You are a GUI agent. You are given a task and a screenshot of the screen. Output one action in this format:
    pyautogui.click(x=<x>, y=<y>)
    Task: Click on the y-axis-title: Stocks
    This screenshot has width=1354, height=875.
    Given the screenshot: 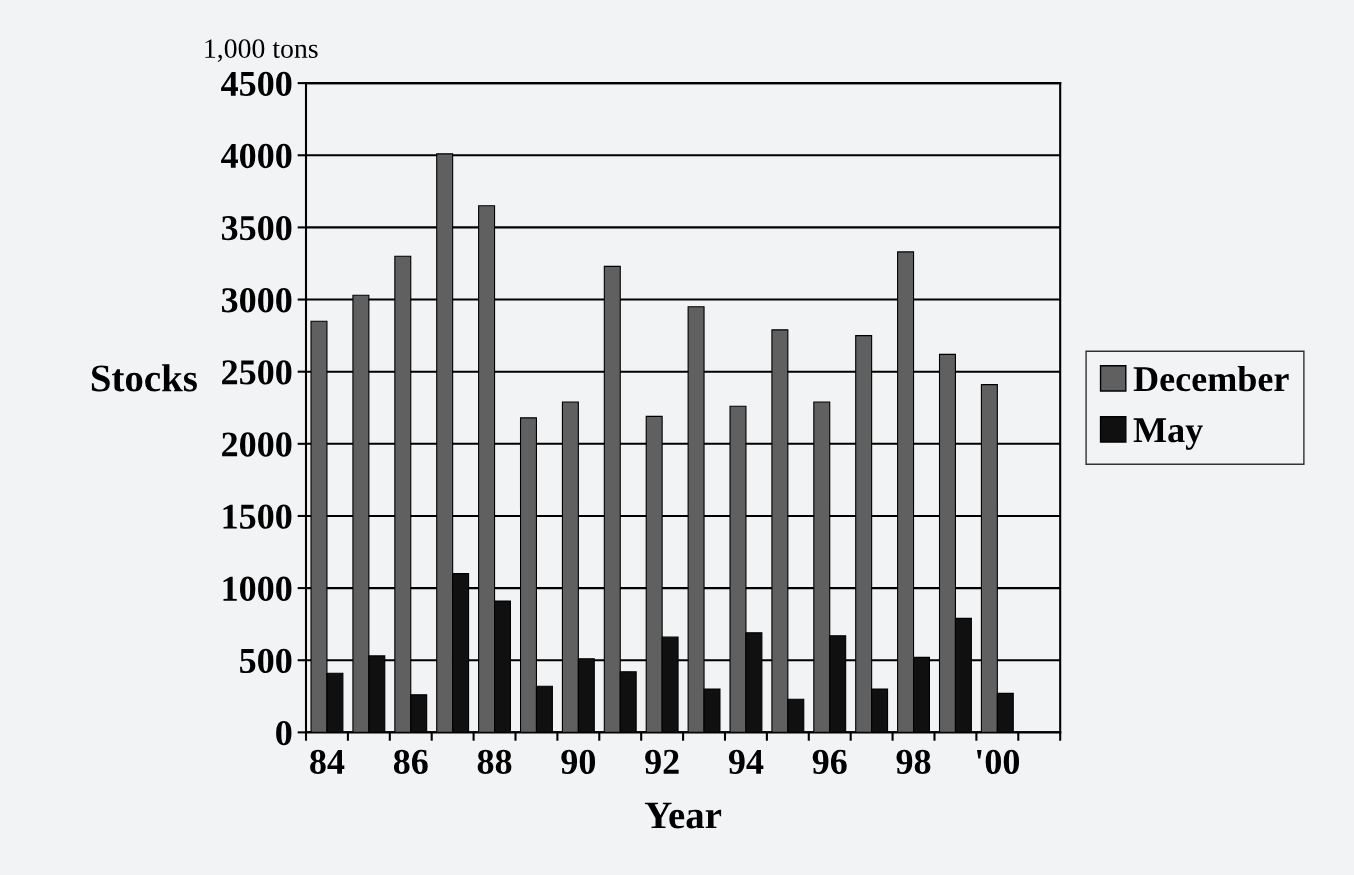 What is the action you would take?
    pyautogui.click(x=144, y=378)
    